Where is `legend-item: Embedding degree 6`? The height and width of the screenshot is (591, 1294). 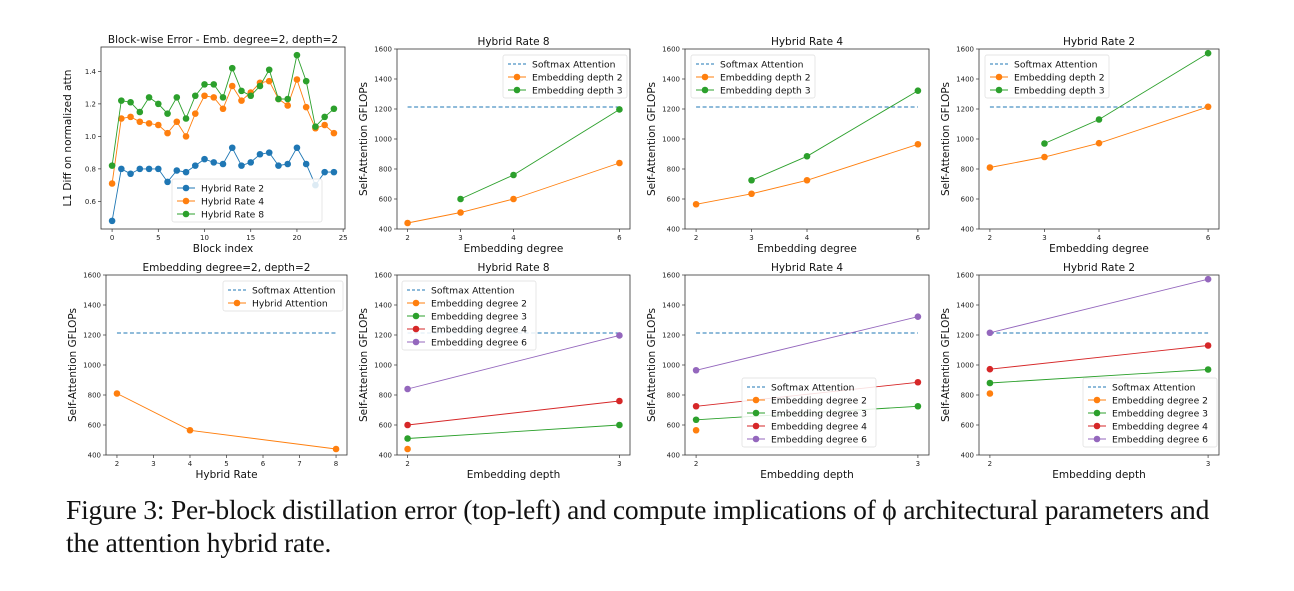
legend-item: Embedding degree 6 is located at coordinates (467, 342).